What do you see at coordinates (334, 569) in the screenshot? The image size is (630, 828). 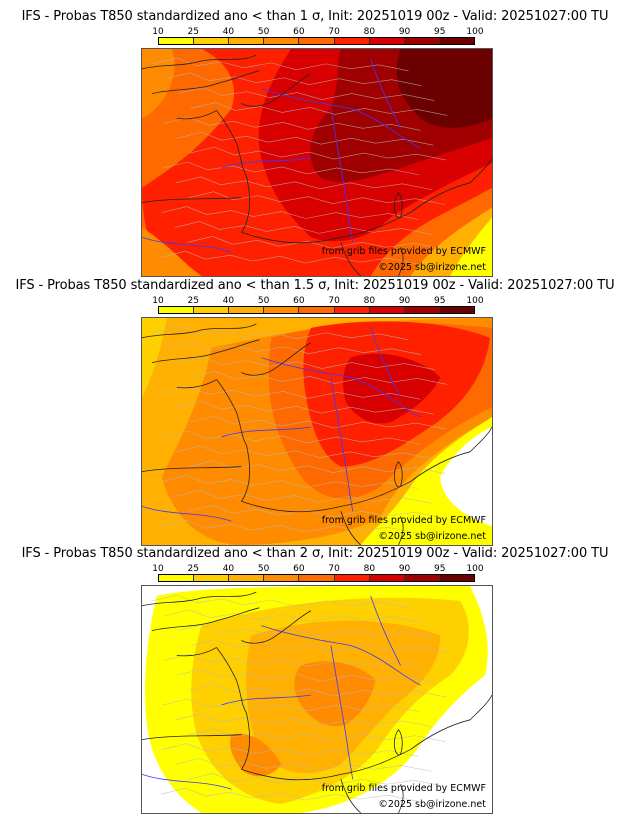 I see `colorbar-tick-label: 70` at bounding box center [334, 569].